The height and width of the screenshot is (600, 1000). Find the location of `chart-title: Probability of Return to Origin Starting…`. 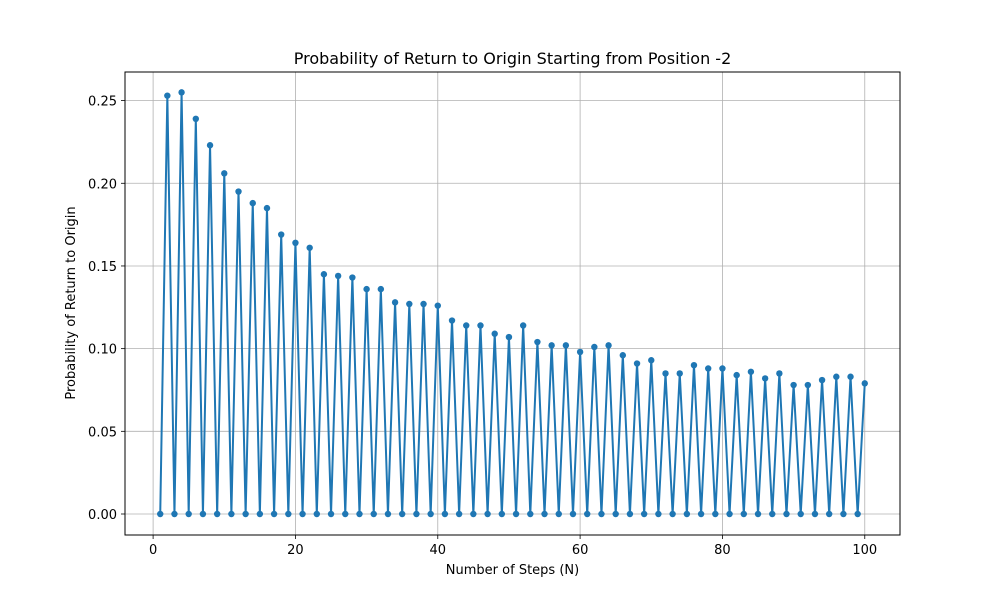

chart-title: Probability of Return to Origin Starting… is located at coordinates (513, 58).